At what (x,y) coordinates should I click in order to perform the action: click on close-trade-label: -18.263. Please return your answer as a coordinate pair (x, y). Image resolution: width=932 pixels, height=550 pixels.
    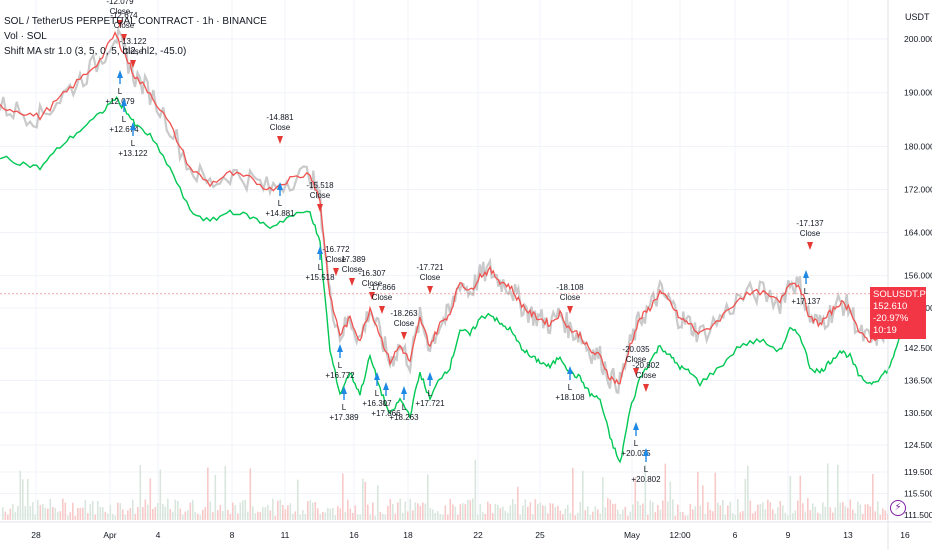
    Looking at the image, I should click on (404, 313).